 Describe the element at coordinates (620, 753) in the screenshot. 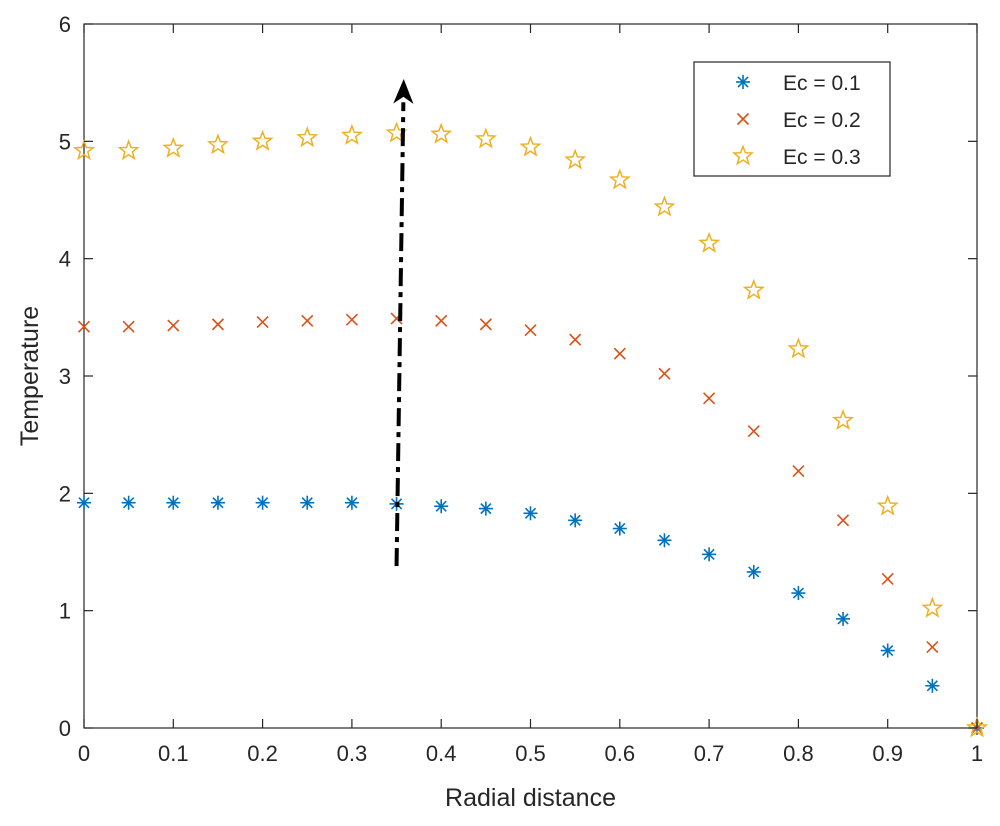

I see `x-tick-label: 0.6` at that location.